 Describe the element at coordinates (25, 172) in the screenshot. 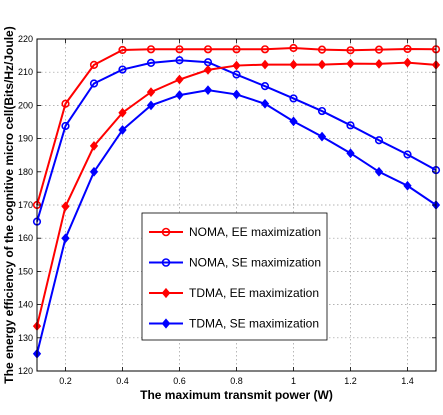

I see `y-tick-label: 180` at that location.